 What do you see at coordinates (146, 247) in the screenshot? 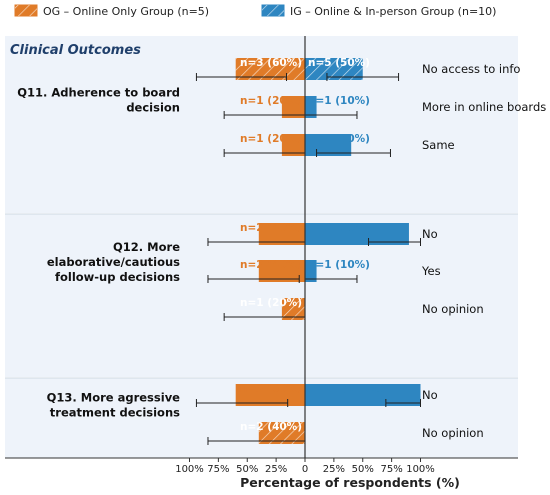
I see `question-label-line: Q12. More` at bounding box center [146, 247].